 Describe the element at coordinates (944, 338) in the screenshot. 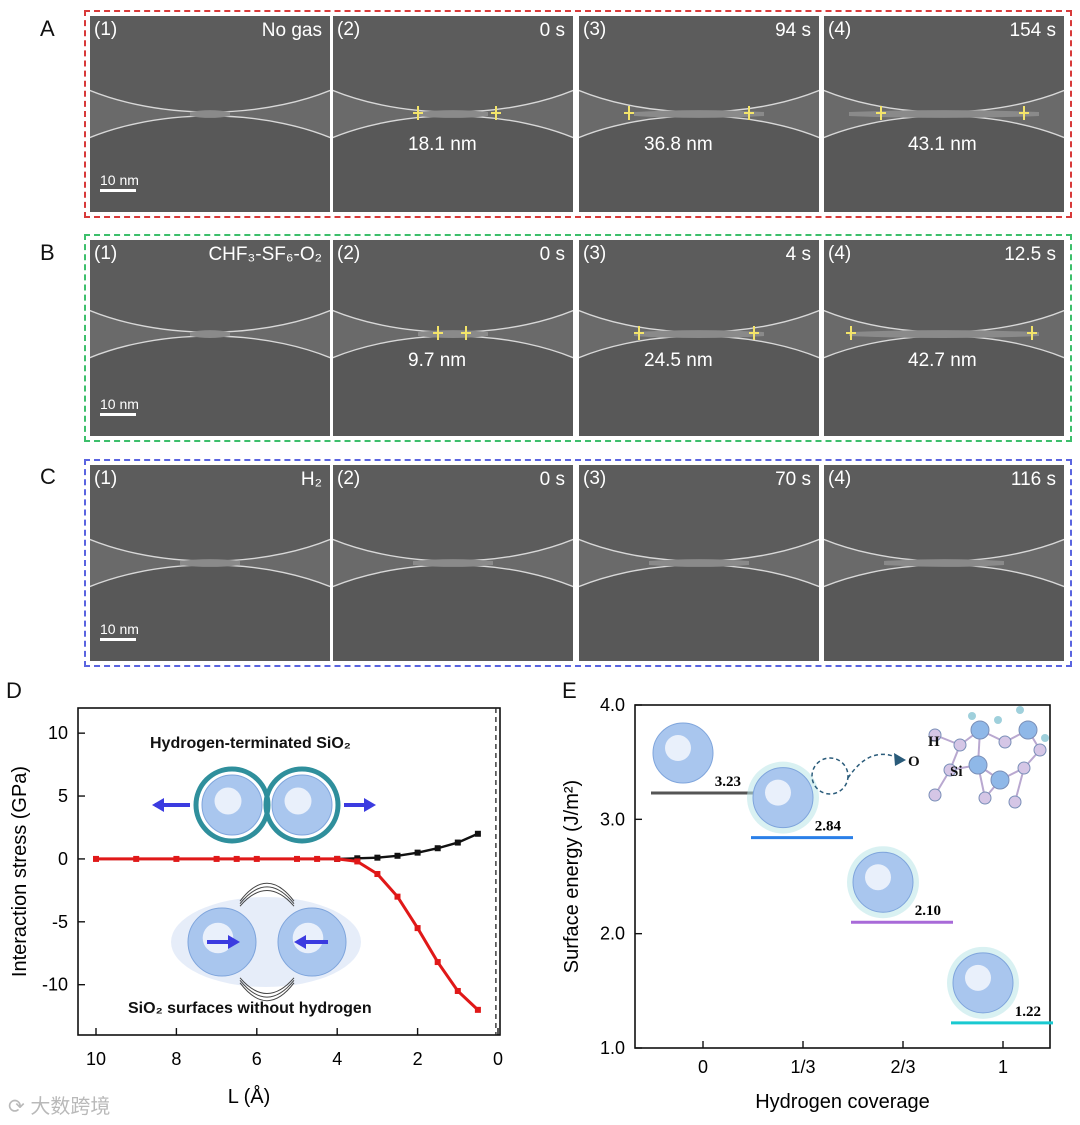

I see `tem-image-b-4: (4) 12.5 s 42.7 nm` at that location.